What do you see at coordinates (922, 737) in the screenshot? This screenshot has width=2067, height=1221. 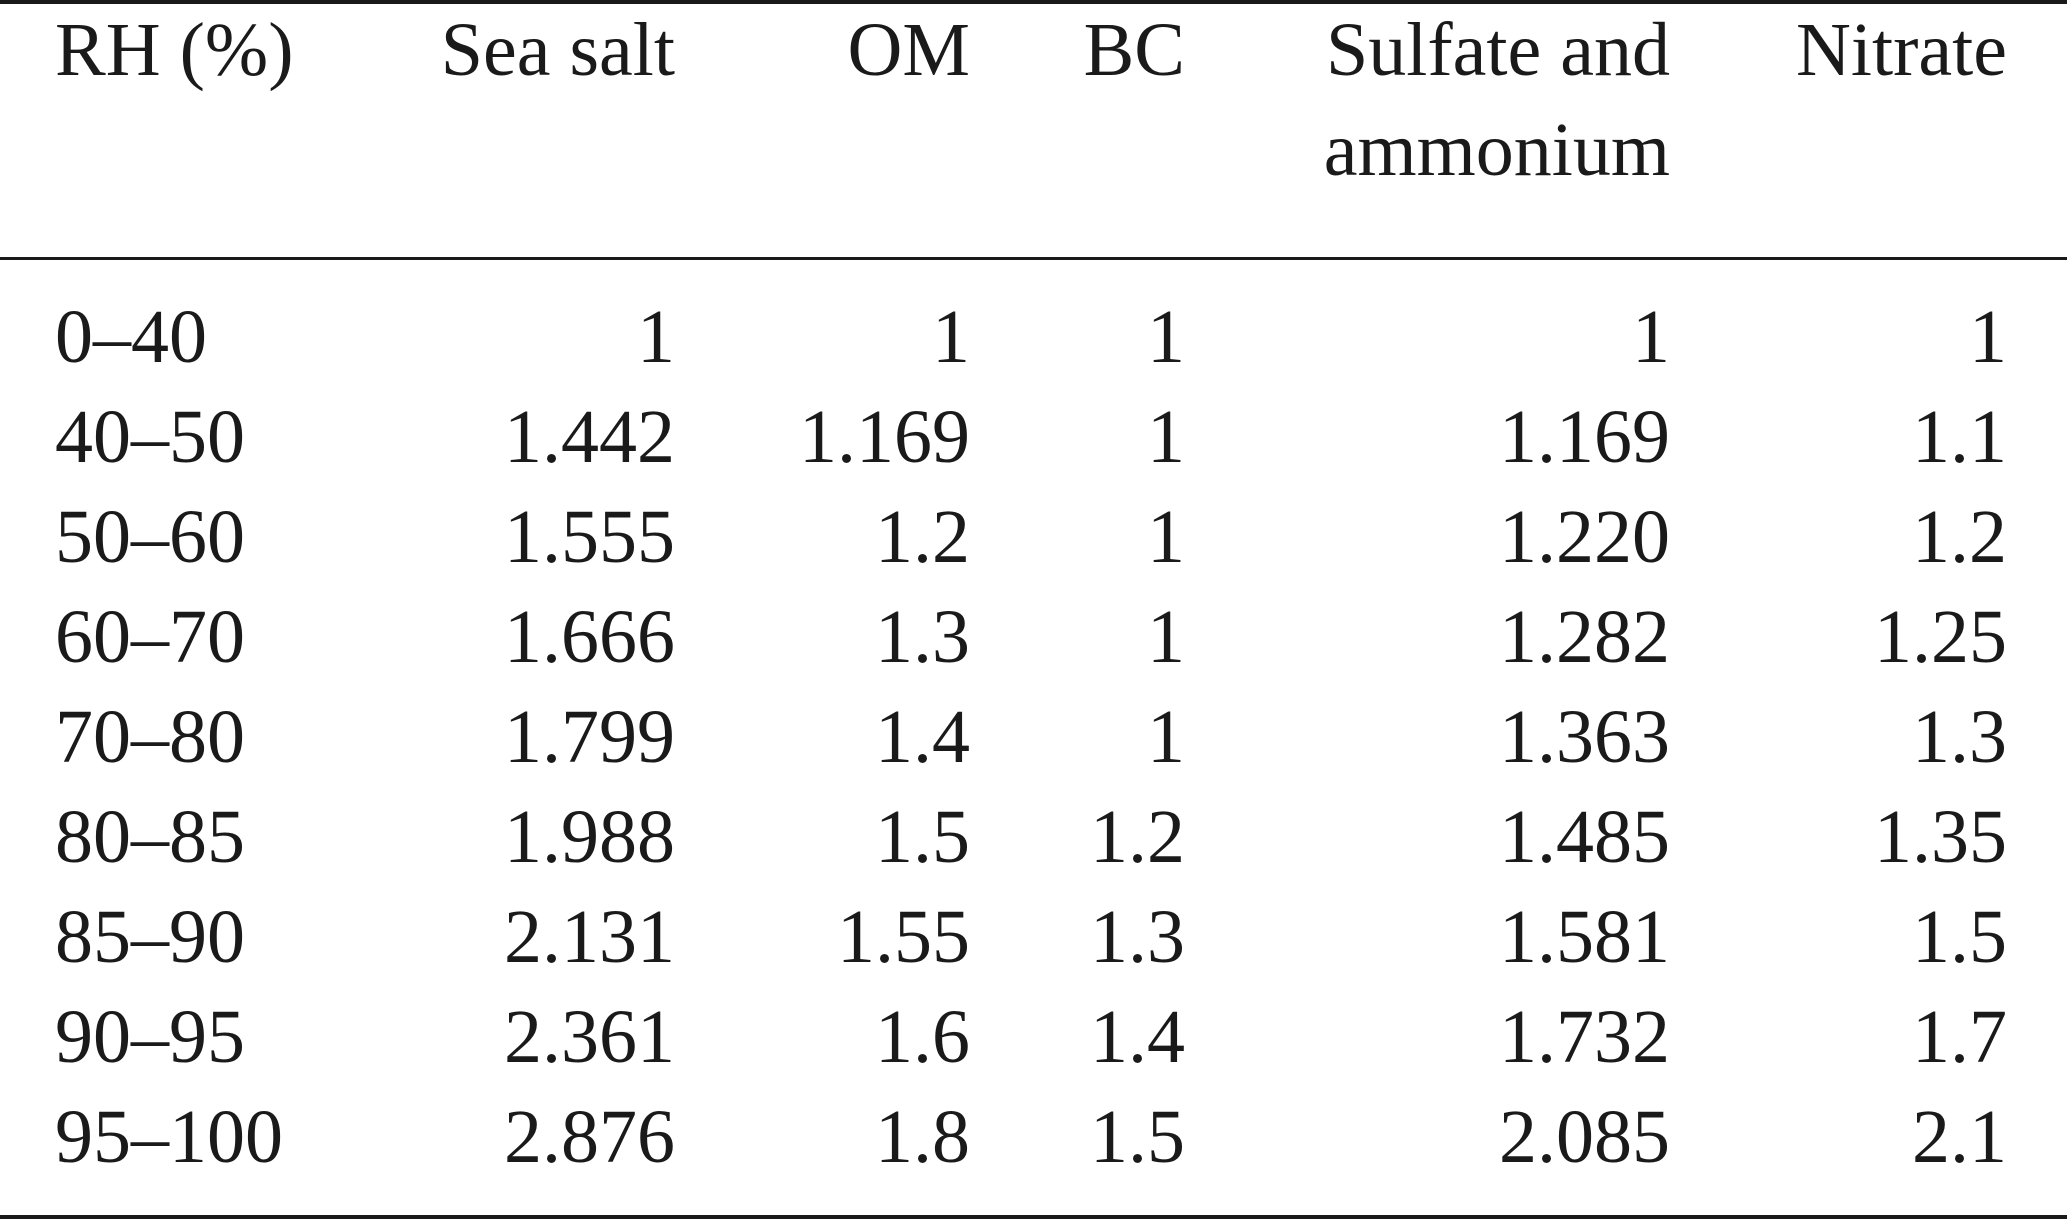 I see `cell-om: 1.4` at bounding box center [922, 737].